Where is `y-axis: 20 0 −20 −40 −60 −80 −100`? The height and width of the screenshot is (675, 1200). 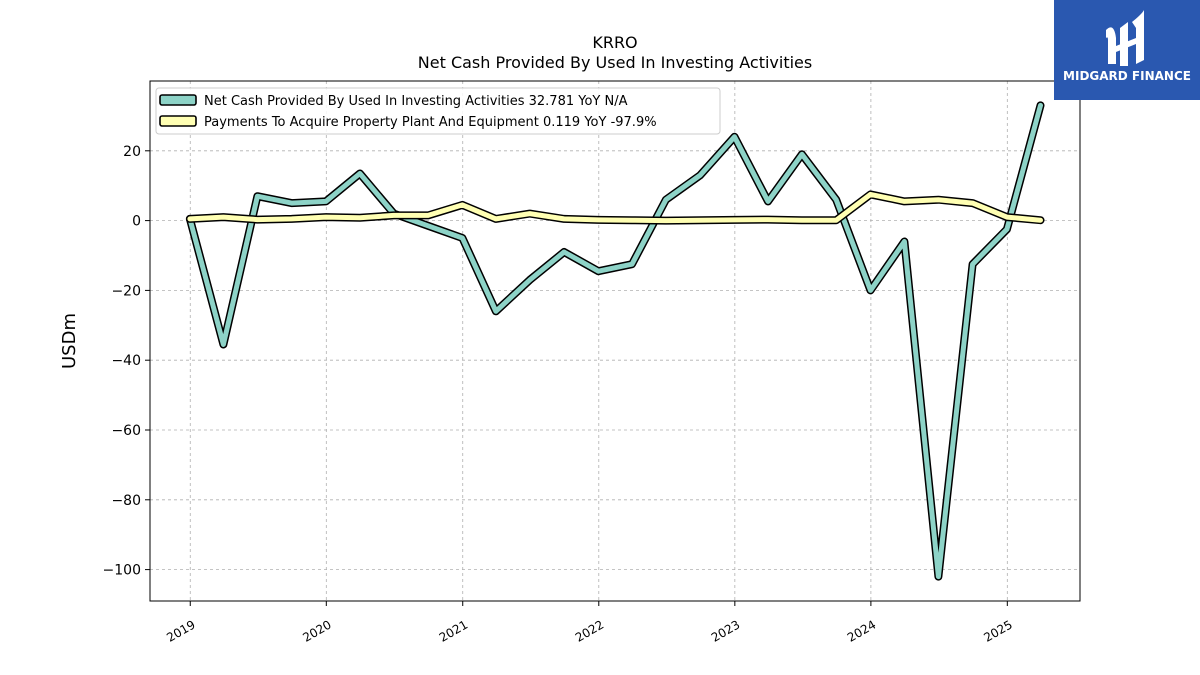 y-axis: 20 0 −20 −40 −60 −80 −100 is located at coordinates (126, 361).